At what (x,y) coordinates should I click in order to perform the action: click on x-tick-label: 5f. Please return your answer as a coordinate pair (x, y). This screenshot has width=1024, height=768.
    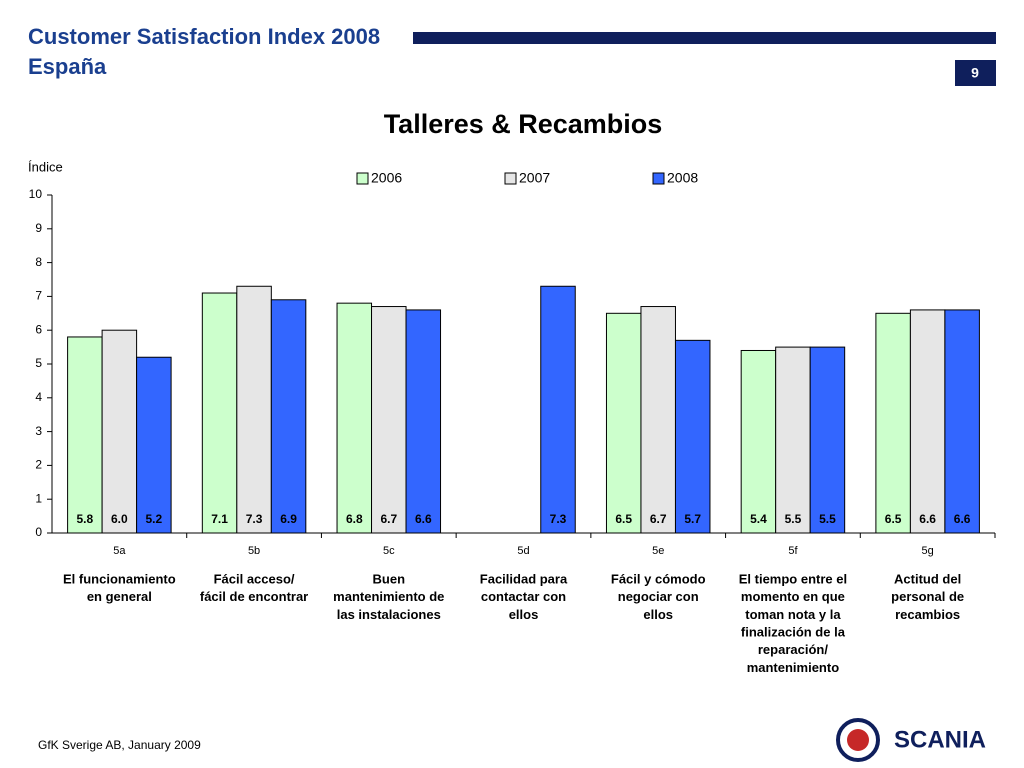
    Looking at the image, I should click on (793, 551).